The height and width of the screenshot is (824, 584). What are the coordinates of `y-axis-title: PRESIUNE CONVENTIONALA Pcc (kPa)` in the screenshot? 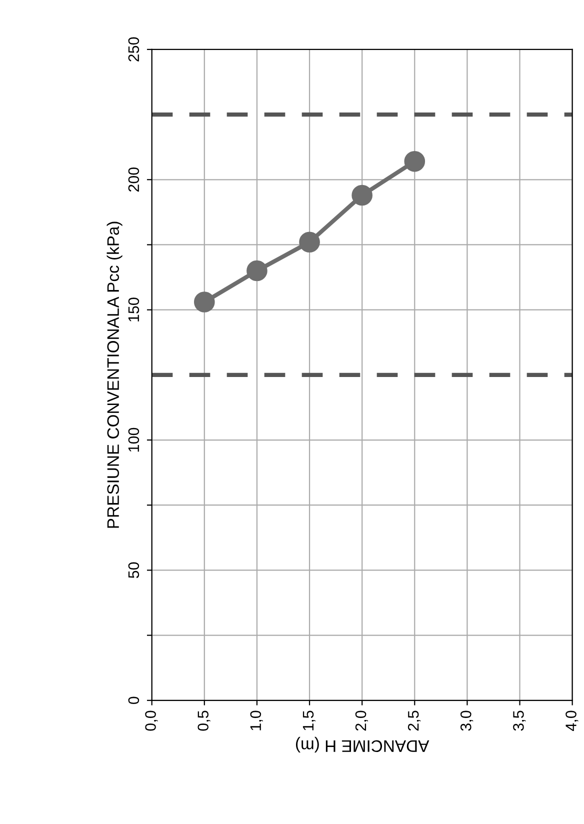 It's located at (114, 375).